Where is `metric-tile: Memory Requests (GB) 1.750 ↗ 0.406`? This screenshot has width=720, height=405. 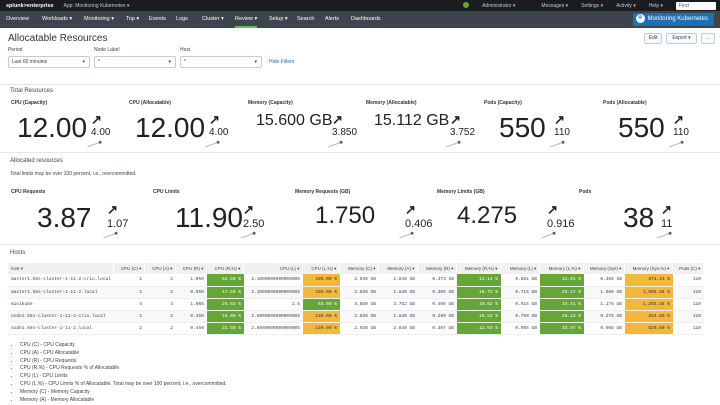 metric-tile: Memory Requests (GB) 1.750 ↗ 0.406 is located at coordinates (364, 215).